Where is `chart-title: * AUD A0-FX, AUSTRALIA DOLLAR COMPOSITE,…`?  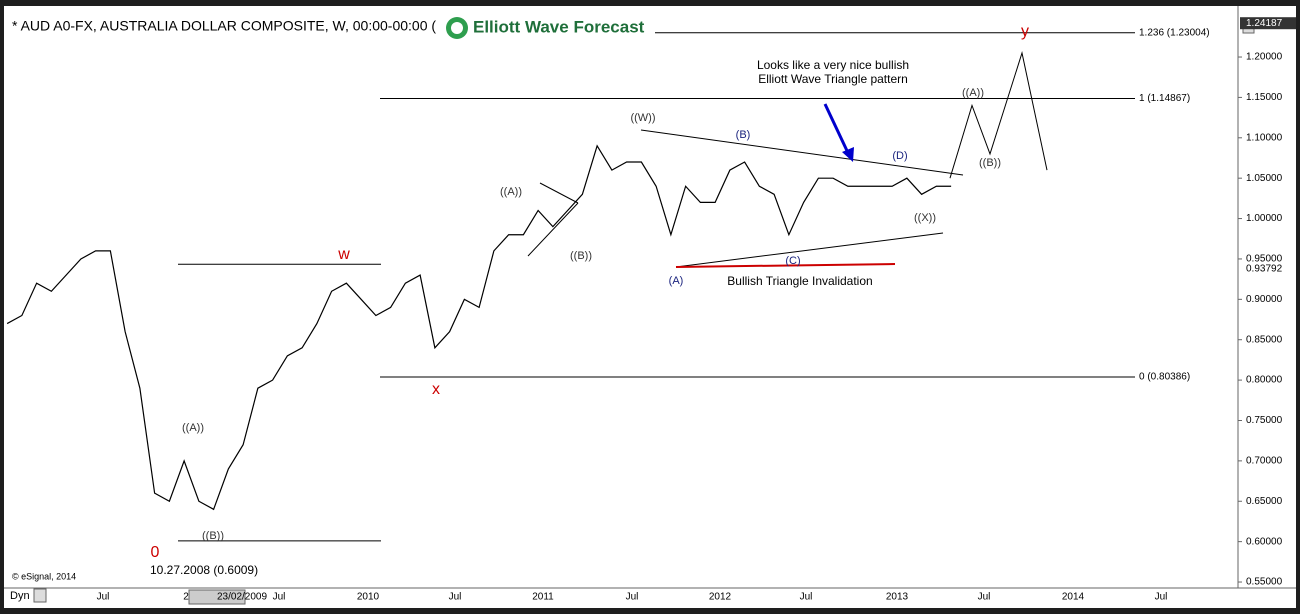 chart-title: * AUD A0-FX, AUSTRALIA DOLLAR COMPOSITE,… is located at coordinates (224, 26).